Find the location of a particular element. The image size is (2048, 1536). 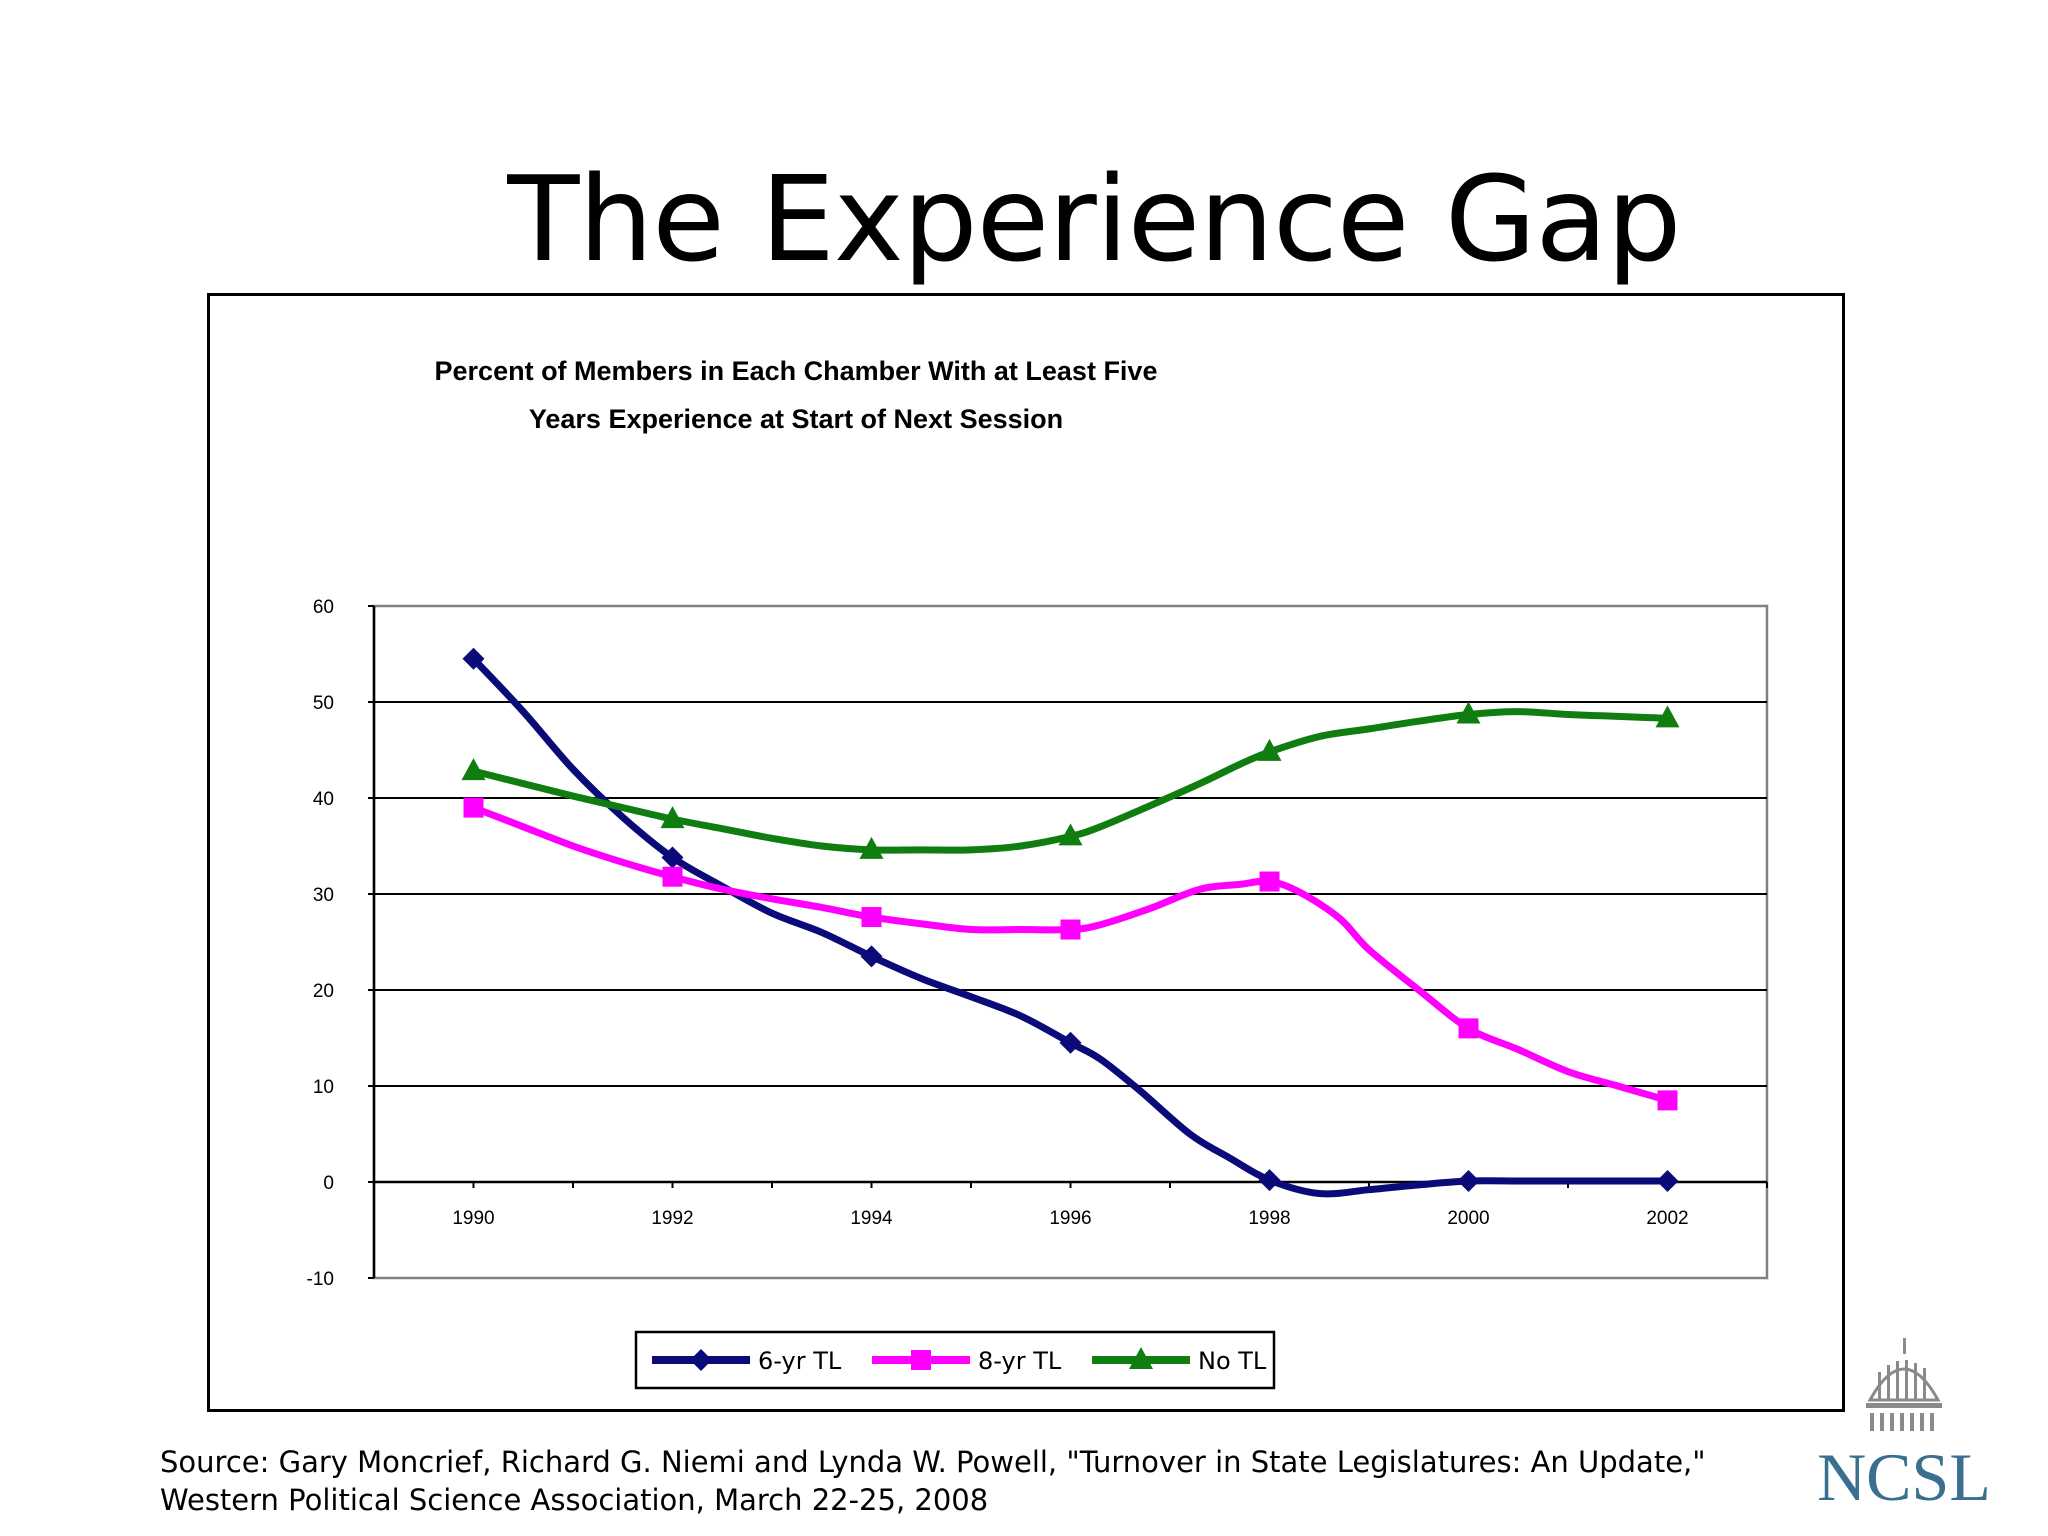

y-tick-label: 60 is located at coordinates (323, 607).